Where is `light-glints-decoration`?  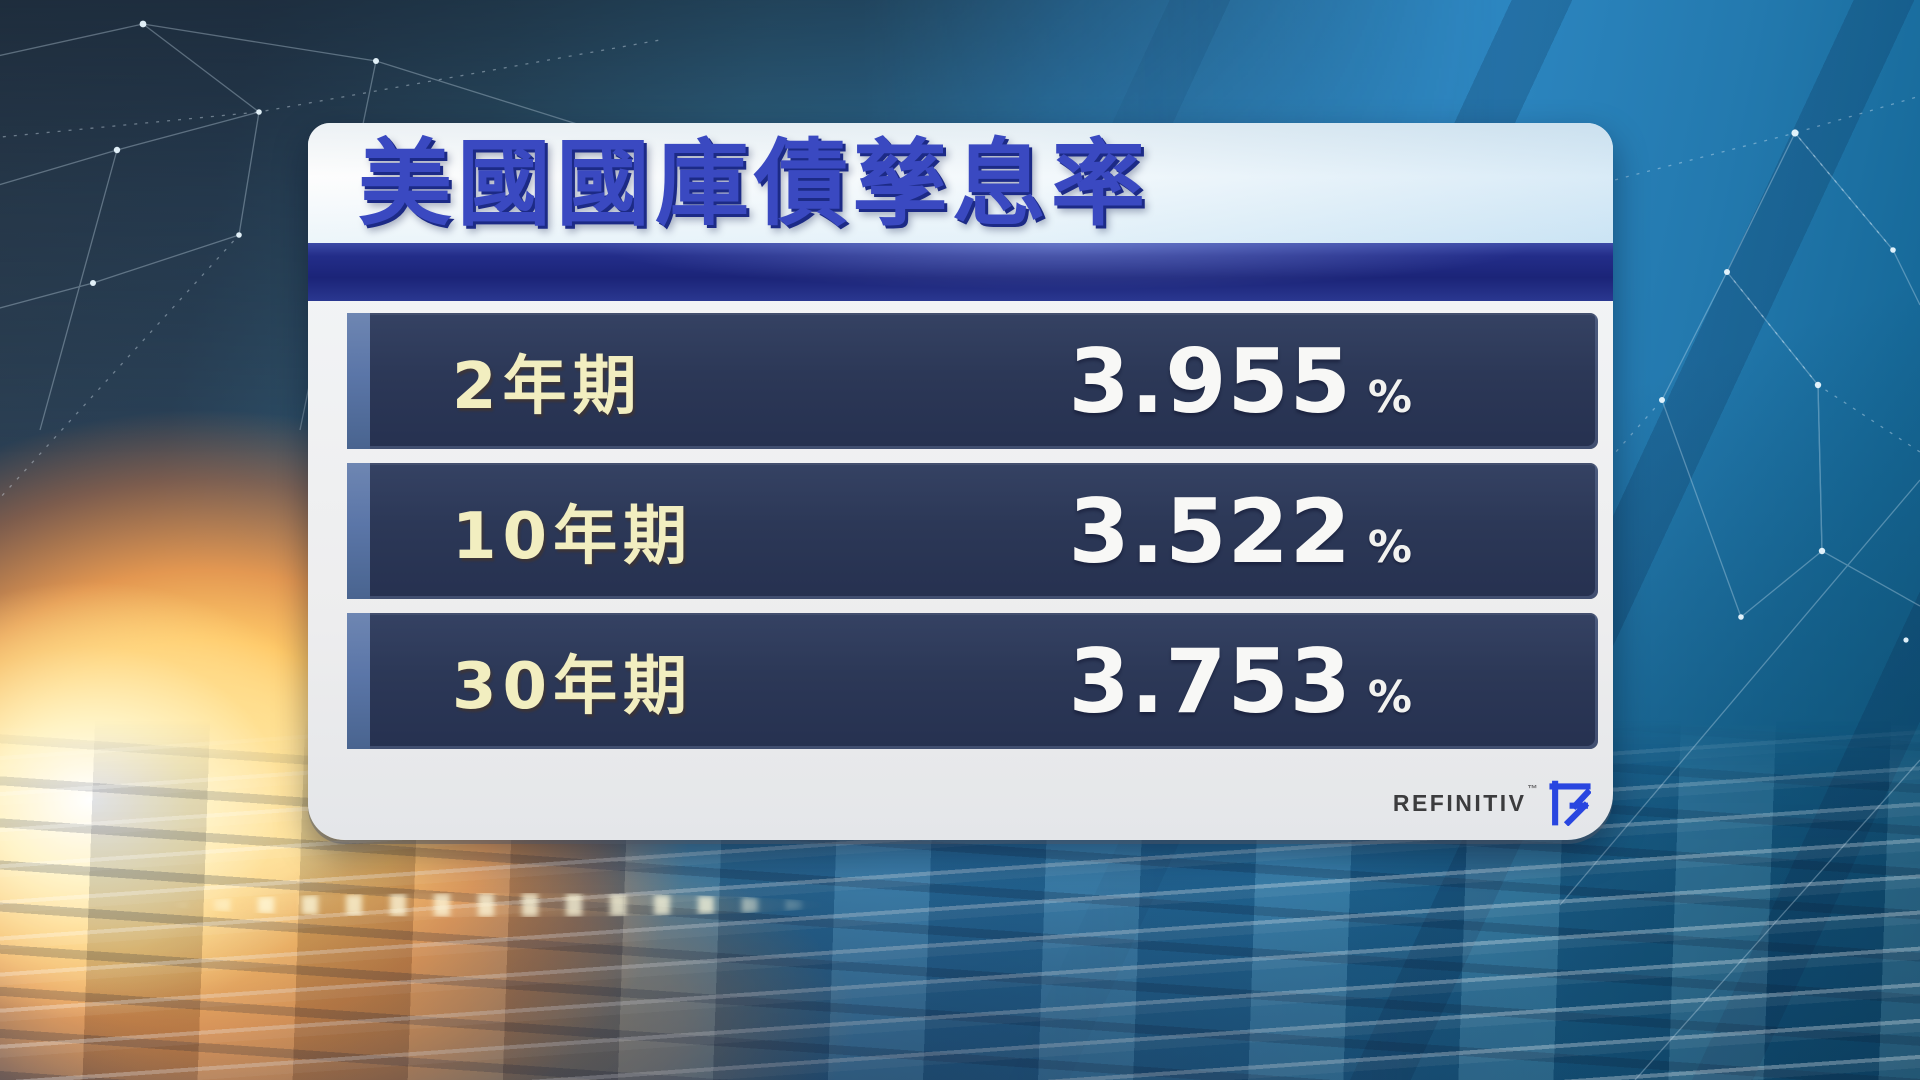 light-glints-decoration is located at coordinates (500, 905).